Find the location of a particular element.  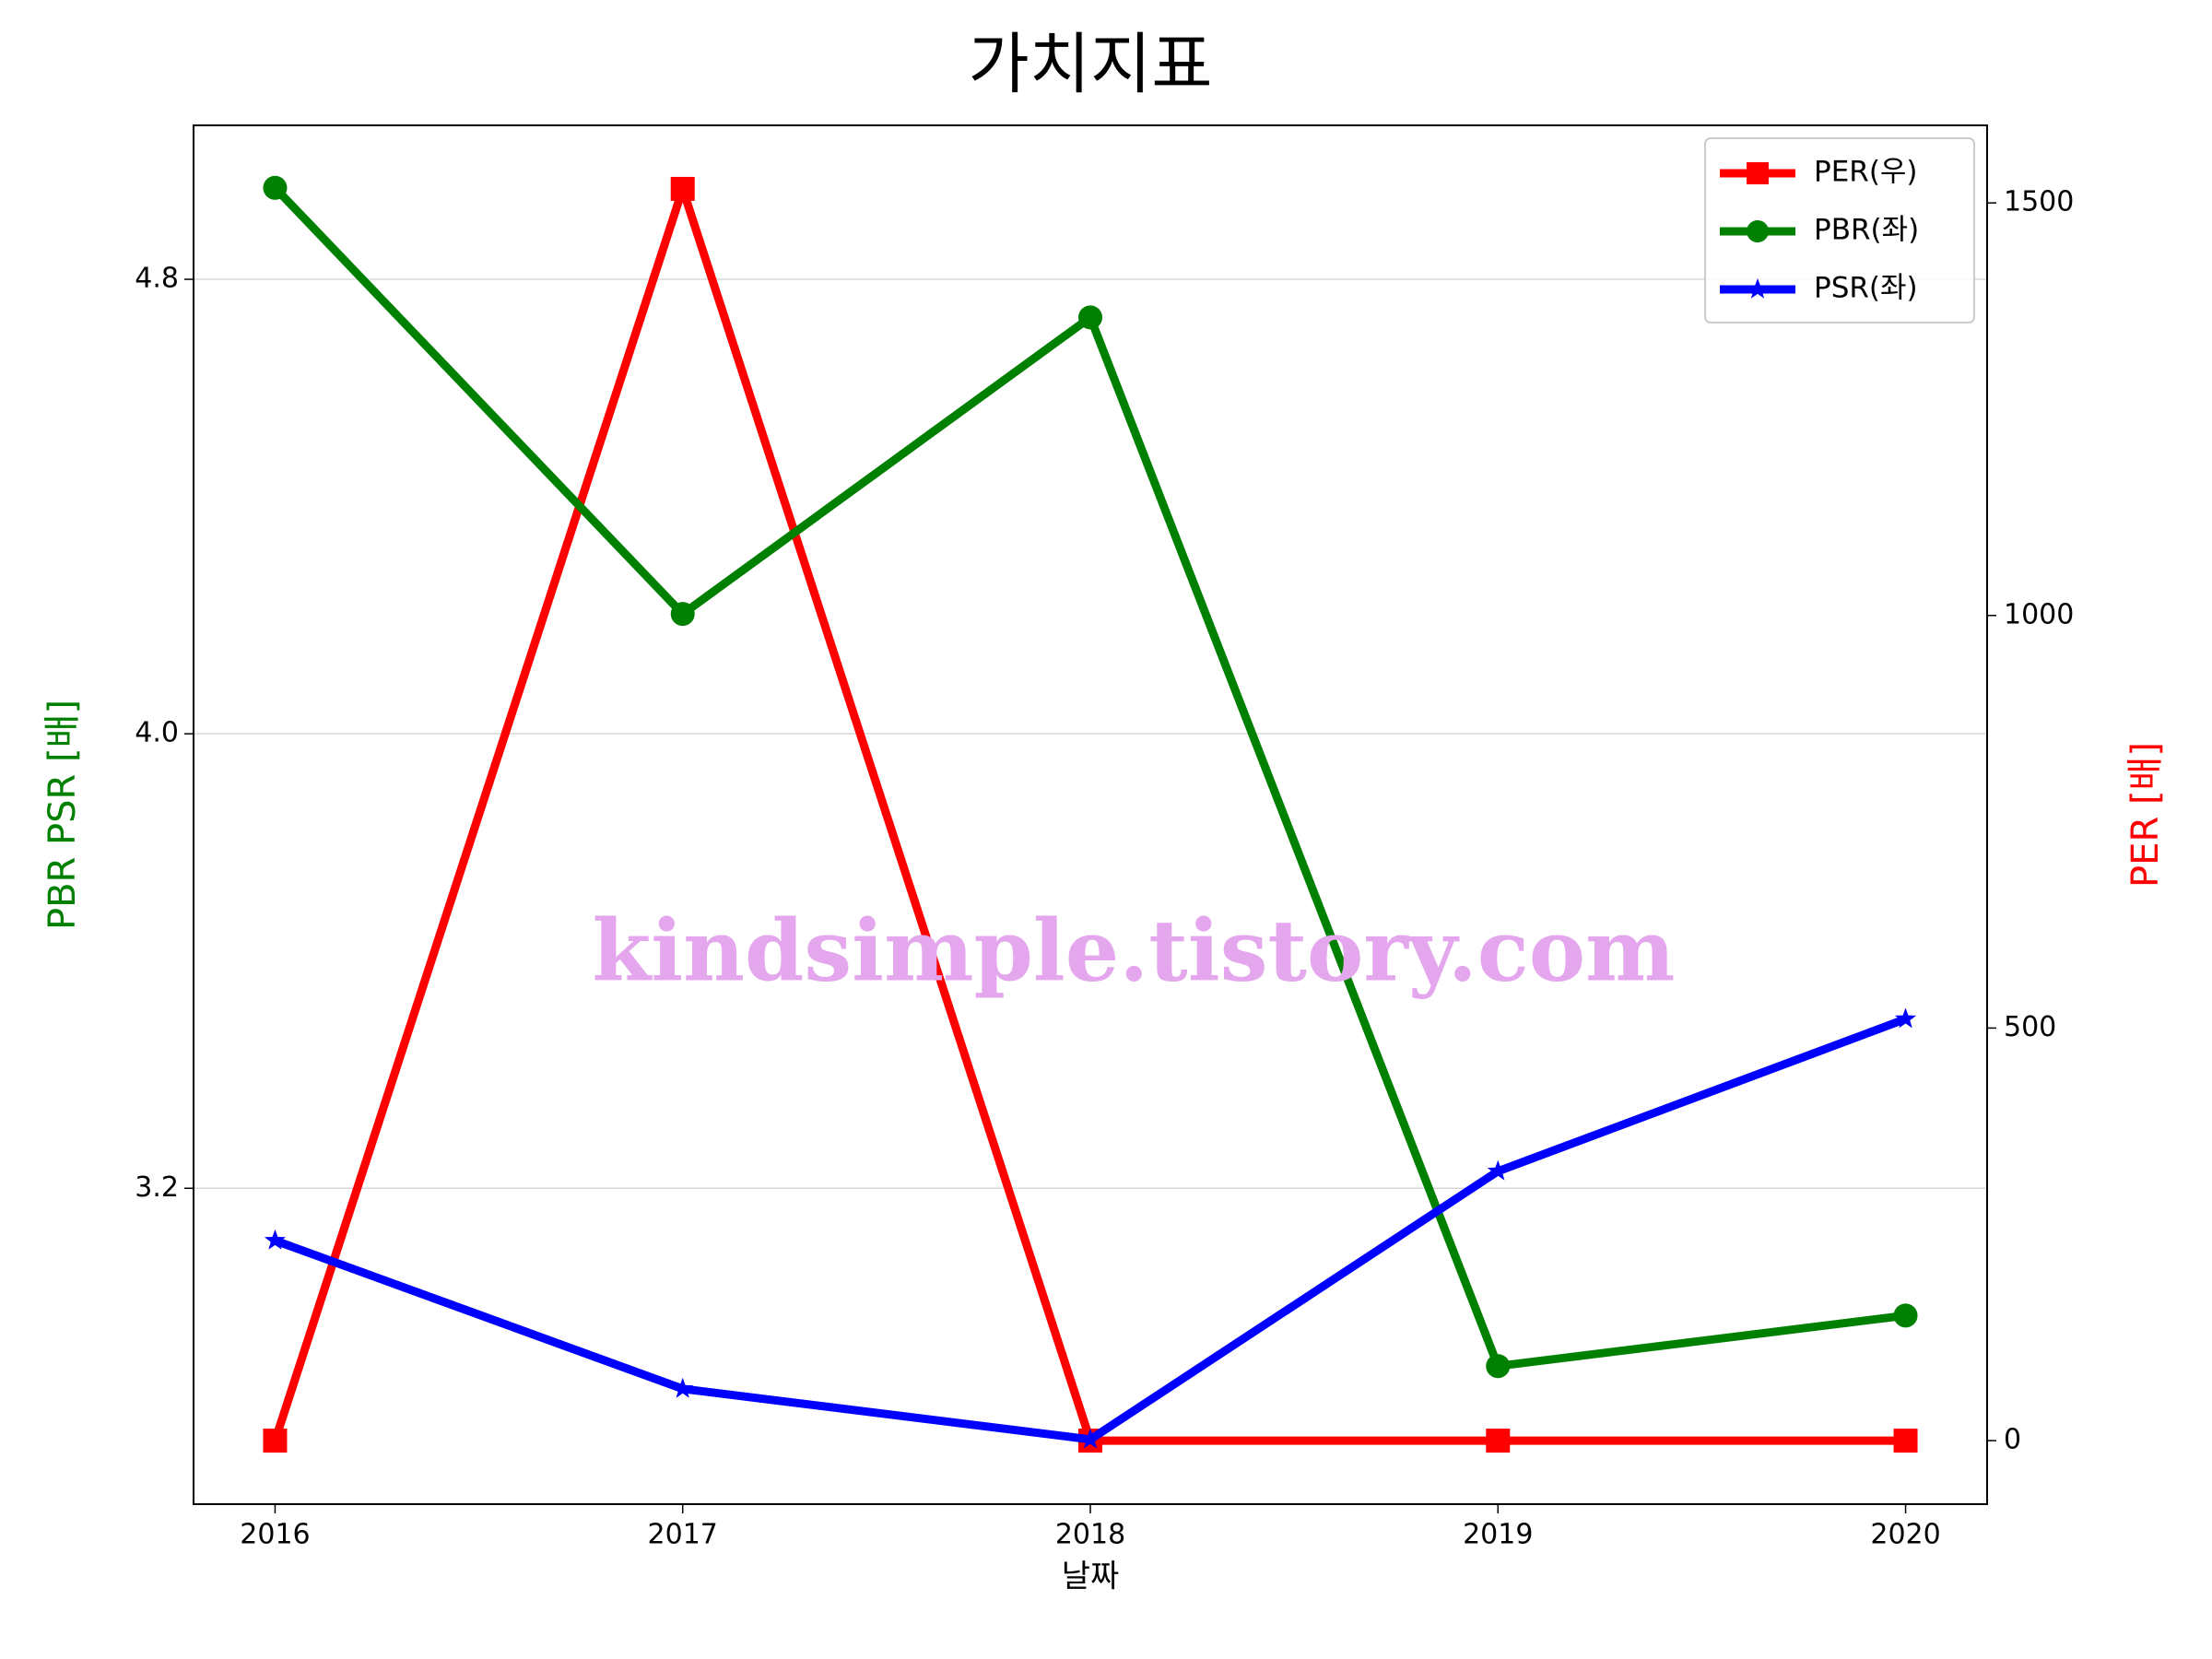

y-tick-label: 3.2 is located at coordinates (157, 1187).